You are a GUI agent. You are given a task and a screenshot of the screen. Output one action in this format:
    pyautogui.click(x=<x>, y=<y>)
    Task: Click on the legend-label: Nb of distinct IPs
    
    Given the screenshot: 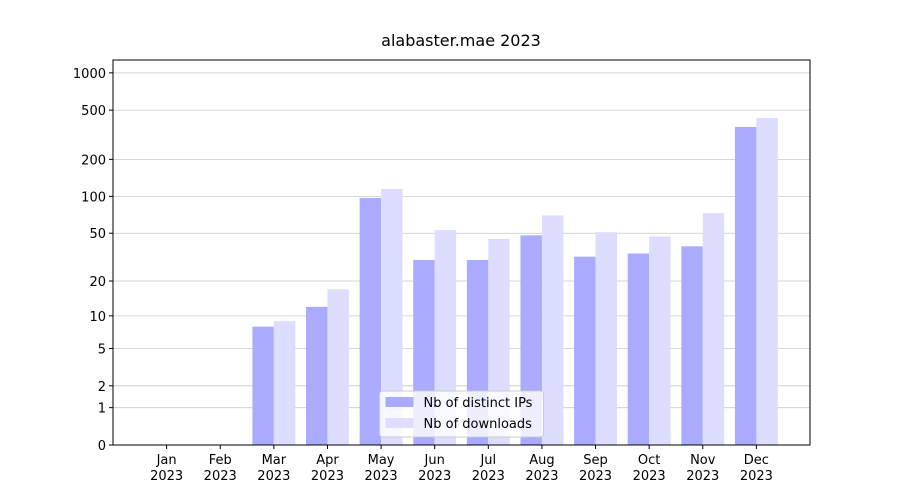 What is the action you would take?
    pyautogui.click(x=478, y=403)
    